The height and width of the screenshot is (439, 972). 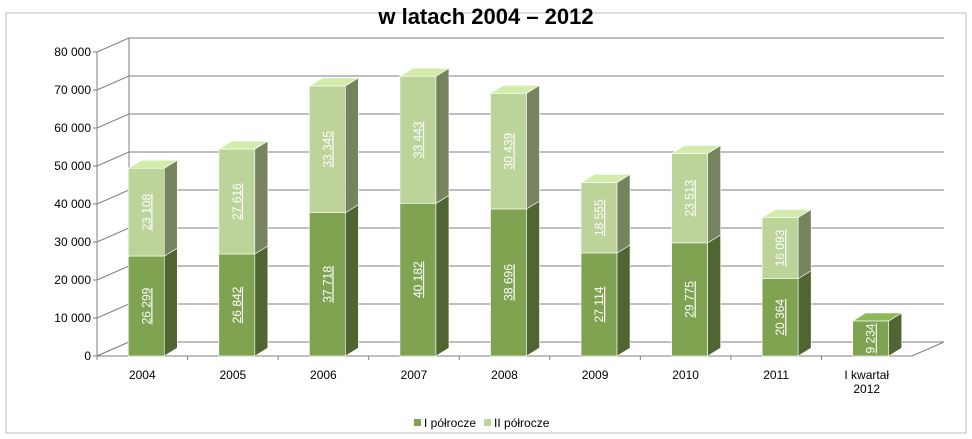 What do you see at coordinates (776, 375) in the screenshot?
I see `x-tick-label: 2011` at bounding box center [776, 375].